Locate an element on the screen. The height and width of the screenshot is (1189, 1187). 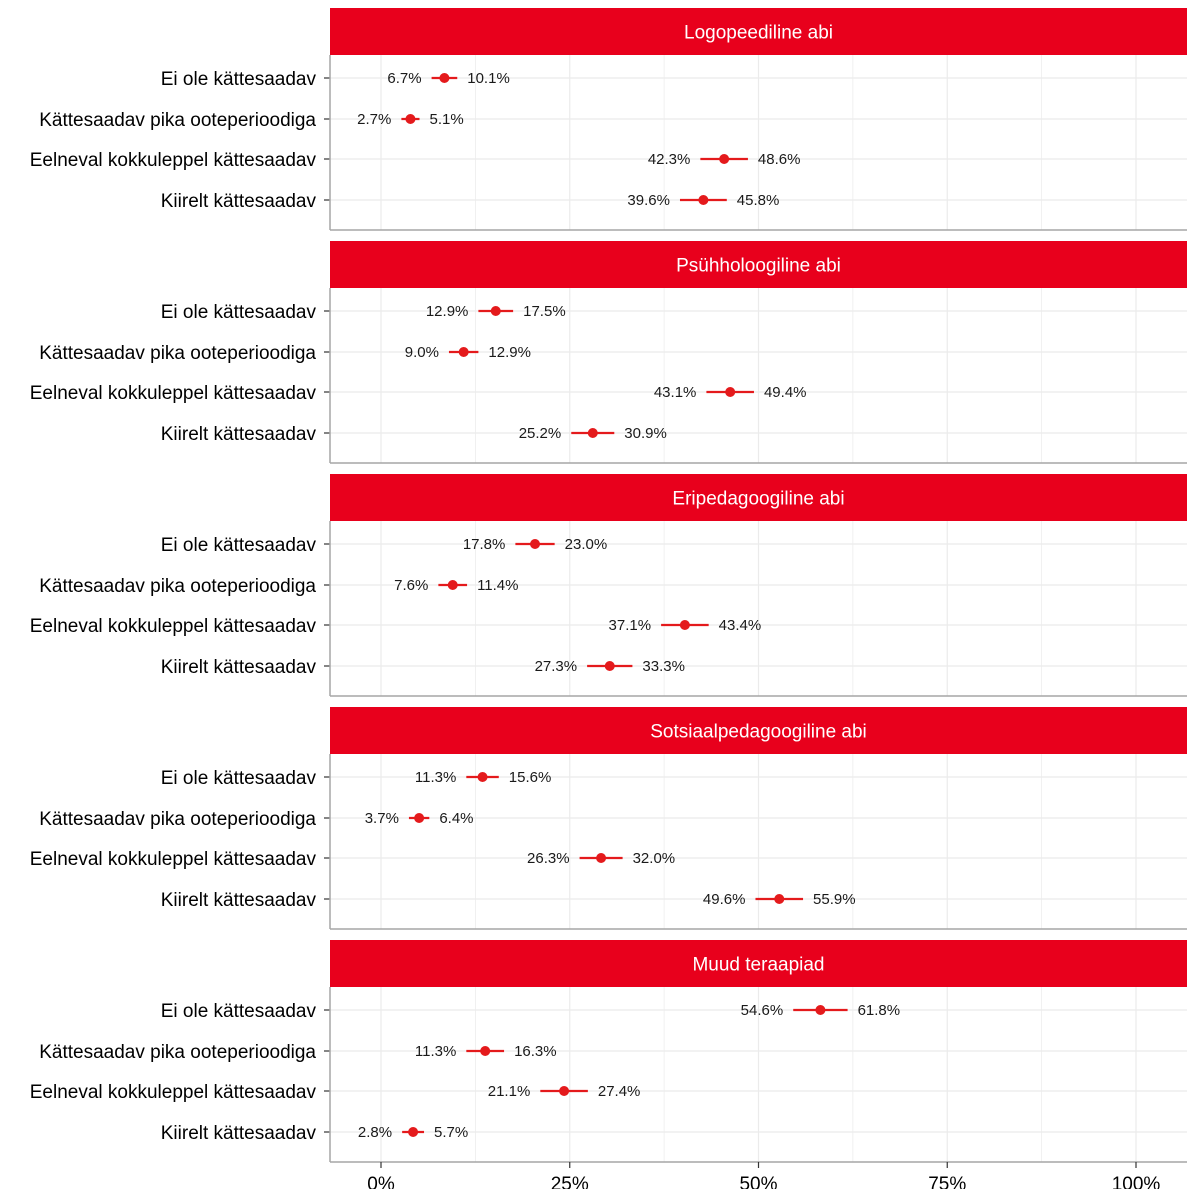
lower-bound-label: 7.6% is located at coordinates (411, 585).